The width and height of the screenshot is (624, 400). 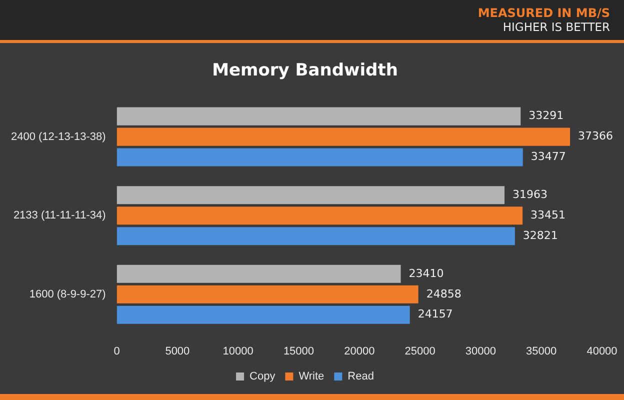 What do you see at coordinates (311, 376) in the screenshot?
I see `legend-label: Write` at bounding box center [311, 376].